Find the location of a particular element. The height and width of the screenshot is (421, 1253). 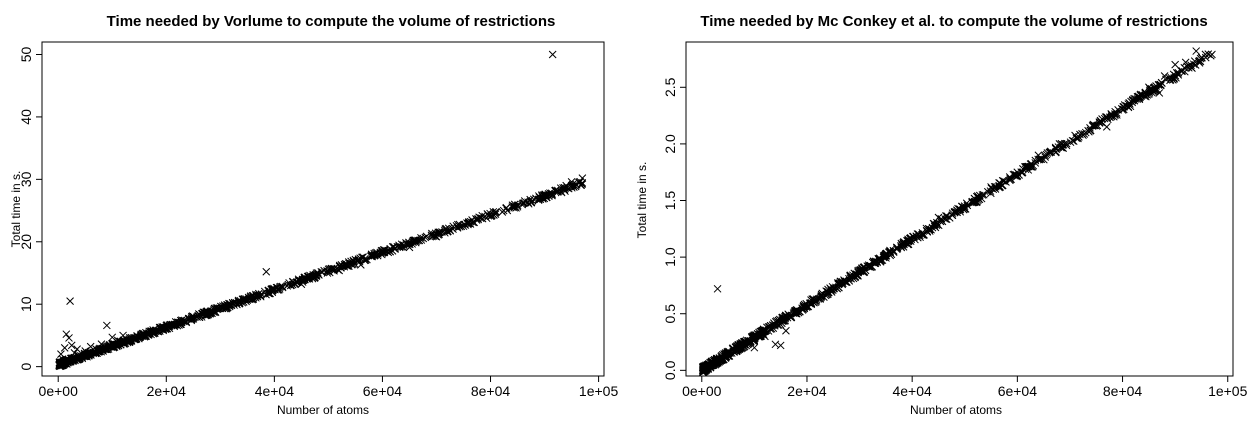

mcconkey-x-tick-label: 4e+04 is located at coordinates (912, 391).